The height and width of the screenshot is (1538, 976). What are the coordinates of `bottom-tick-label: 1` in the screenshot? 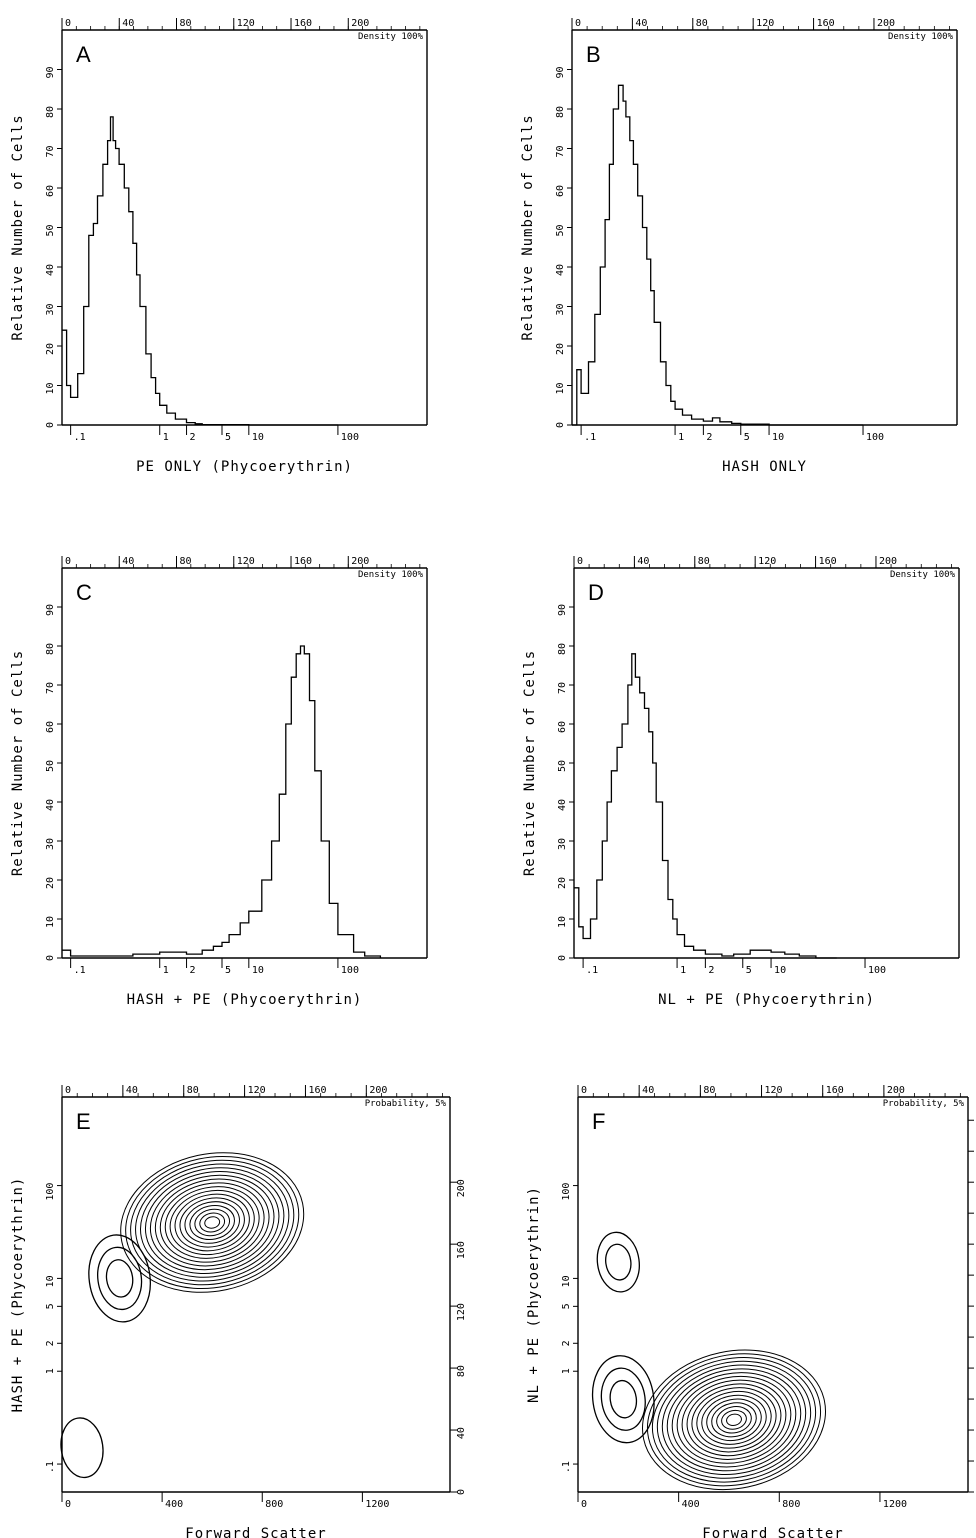 It's located at (166, 437).